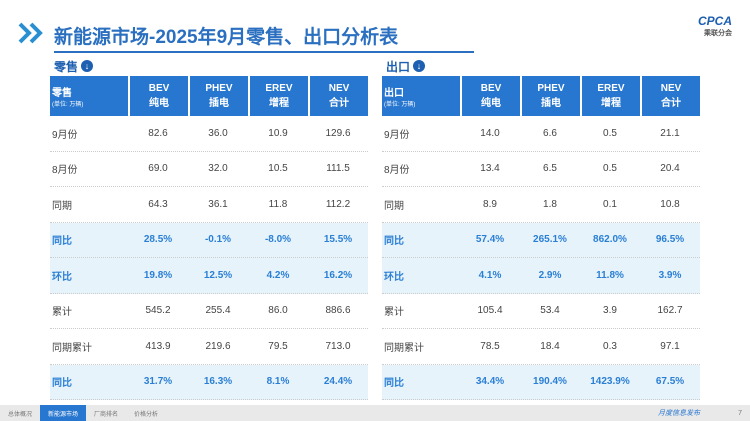  What do you see at coordinates (106, 414) in the screenshot?
I see `footer-tab: 厂商排名` at bounding box center [106, 414].